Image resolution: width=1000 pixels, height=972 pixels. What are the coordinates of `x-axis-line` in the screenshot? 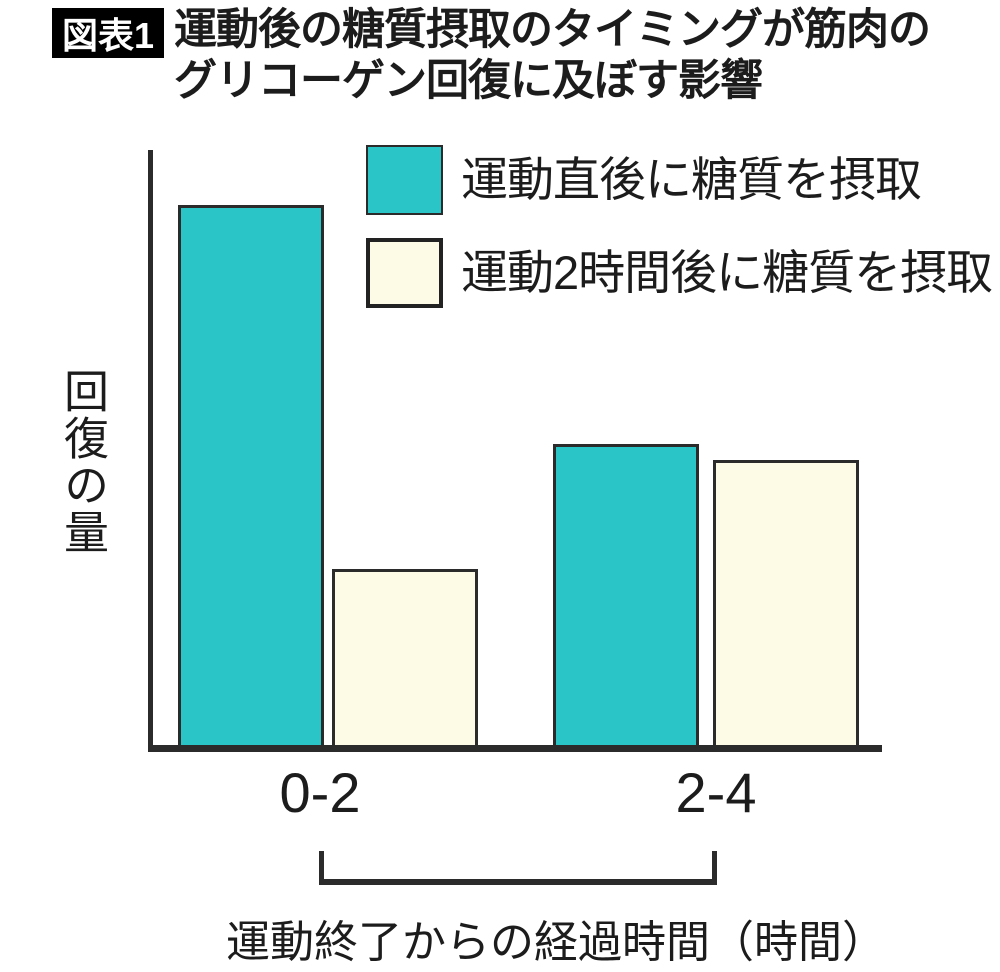 It's located at (515, 748).